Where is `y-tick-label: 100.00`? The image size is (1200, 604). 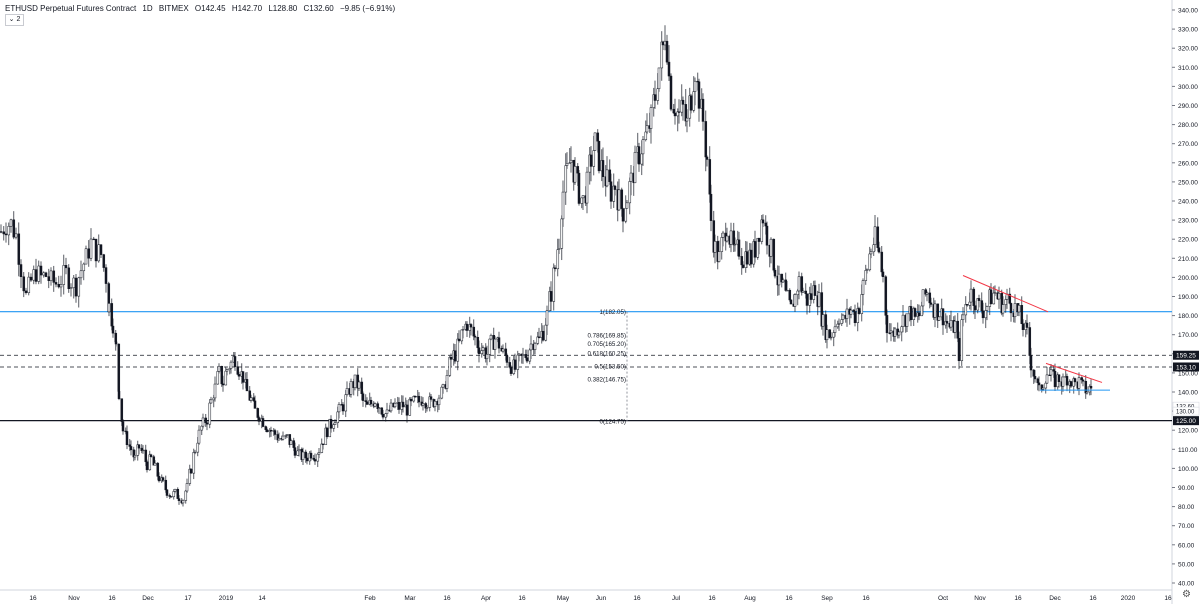 y-tick-label: 100.00 is located at coordinates (1188, 469).